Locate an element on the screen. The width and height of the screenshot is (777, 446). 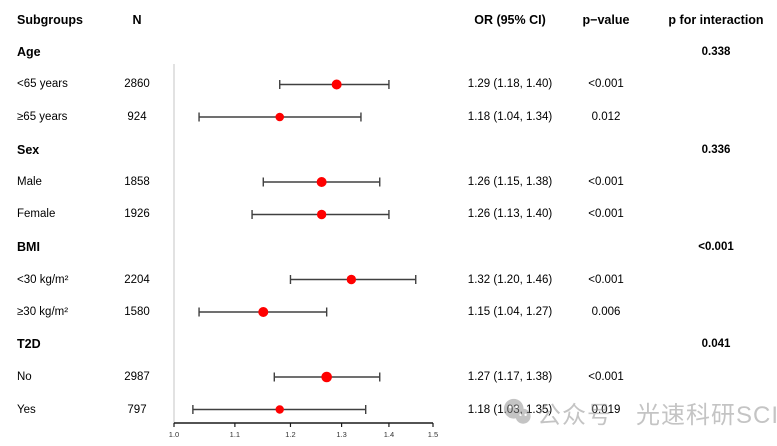
p-value: 0.006 is located at coordinates (606, 312).